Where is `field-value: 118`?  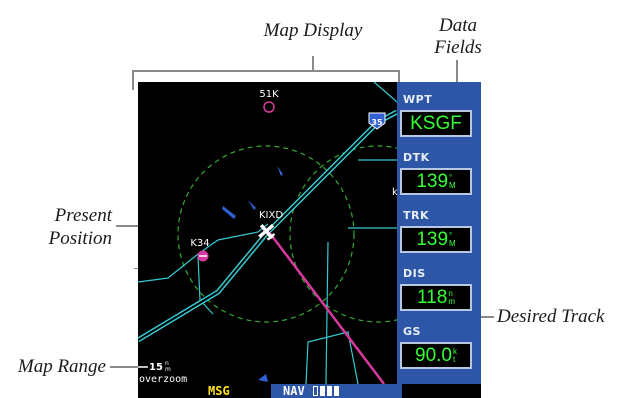 field-value: 118 is located at coordinates (432, 297).